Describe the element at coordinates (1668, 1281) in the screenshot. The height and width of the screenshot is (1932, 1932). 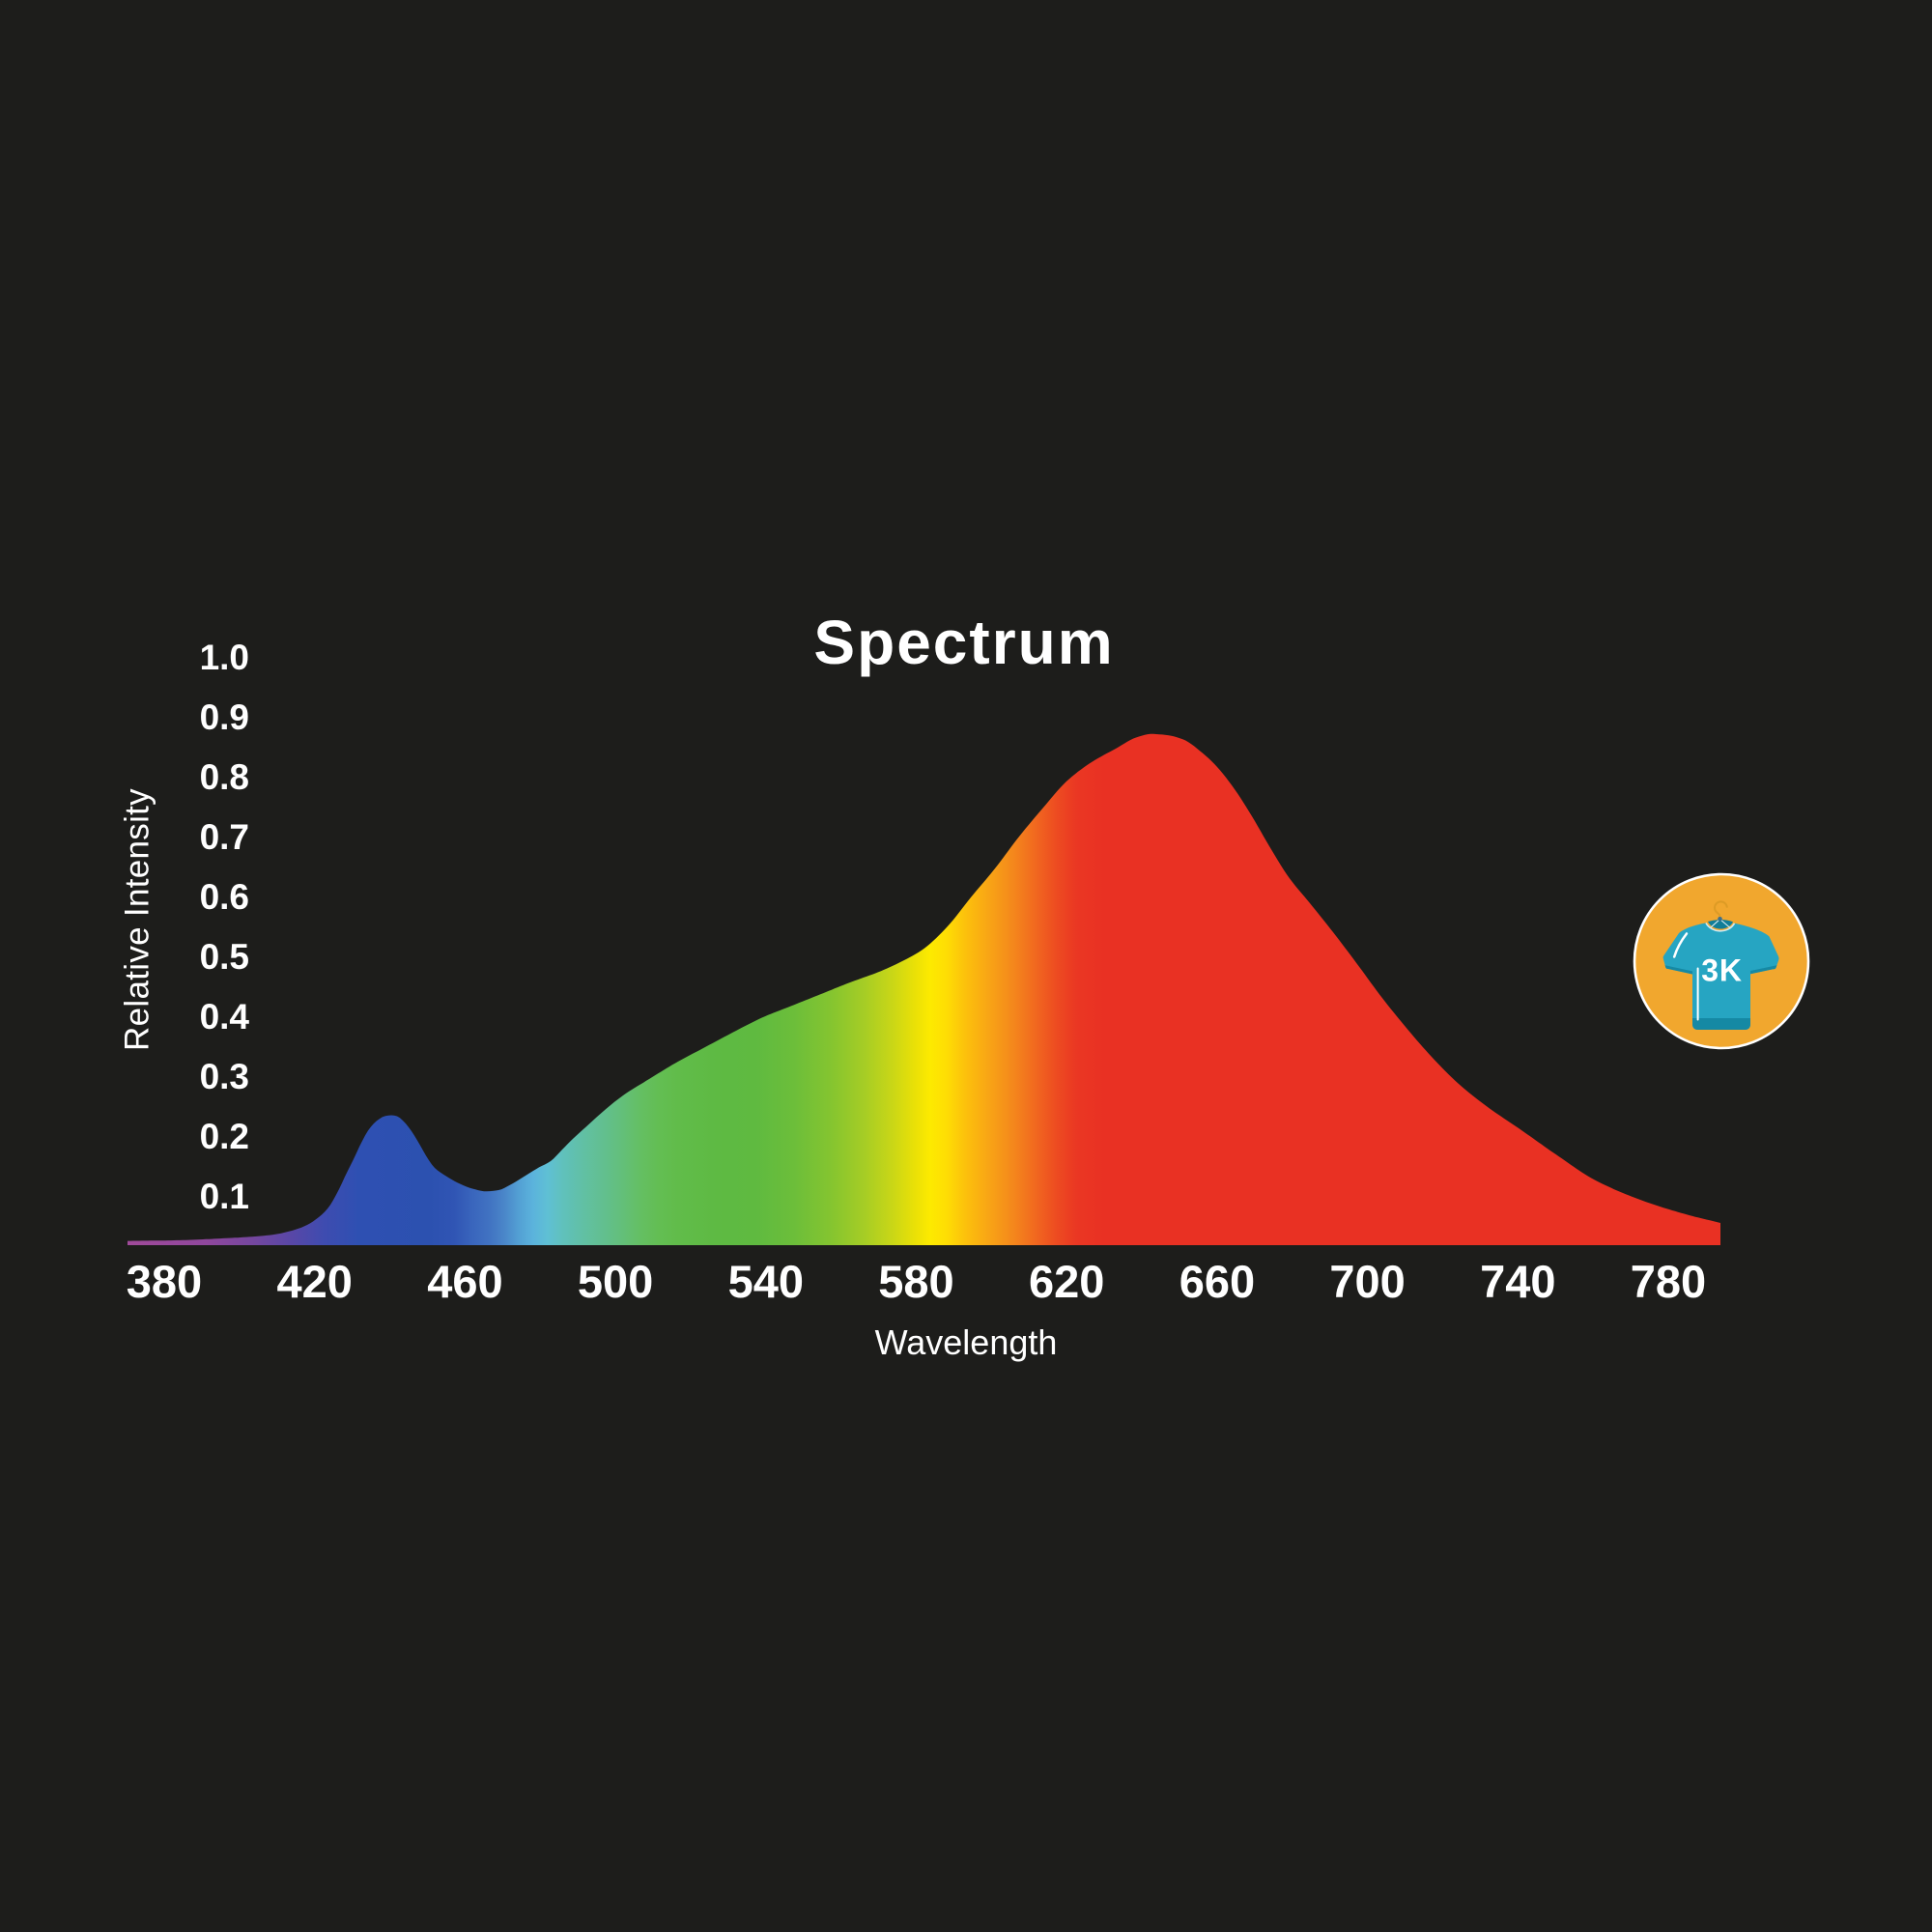
I see `svg-text: 780` at that location.